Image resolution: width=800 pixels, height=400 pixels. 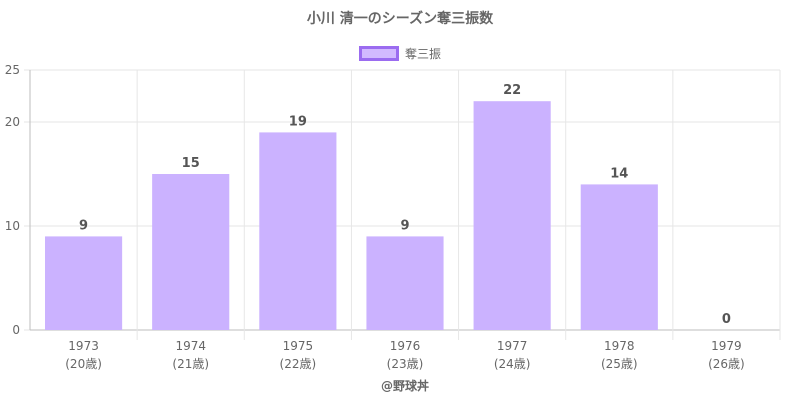 What do you see at coordinates (400, 19) in the screenshot?
I see `chart-title: 小川 清一のシーズン奪三振数` at bounding box center [400, 19].